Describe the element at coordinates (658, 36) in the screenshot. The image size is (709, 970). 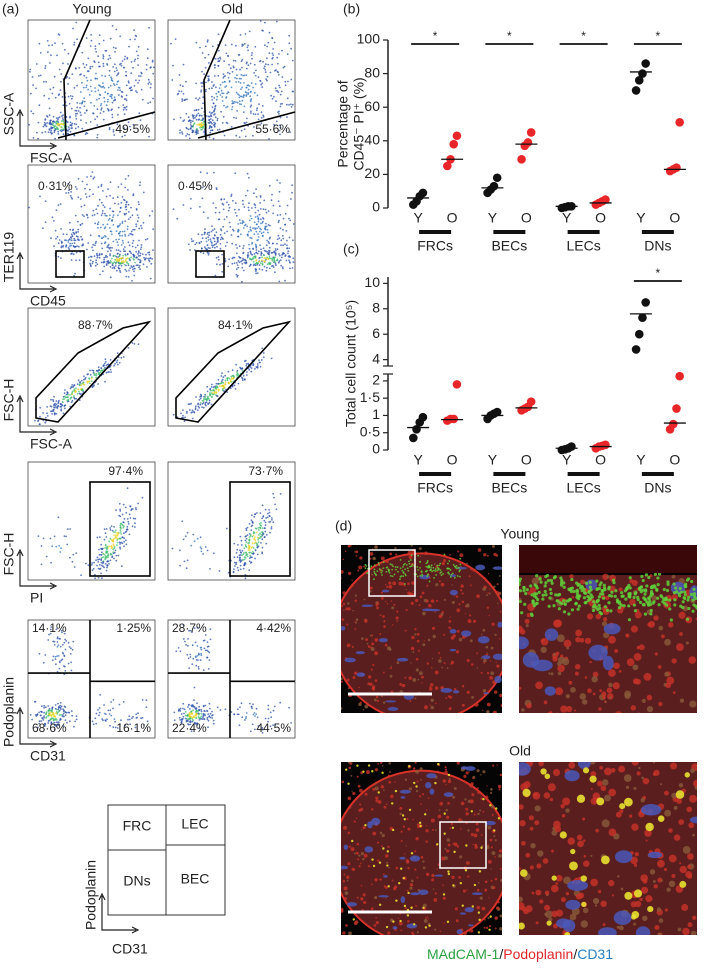
I see `significance-mark: *` at that location.